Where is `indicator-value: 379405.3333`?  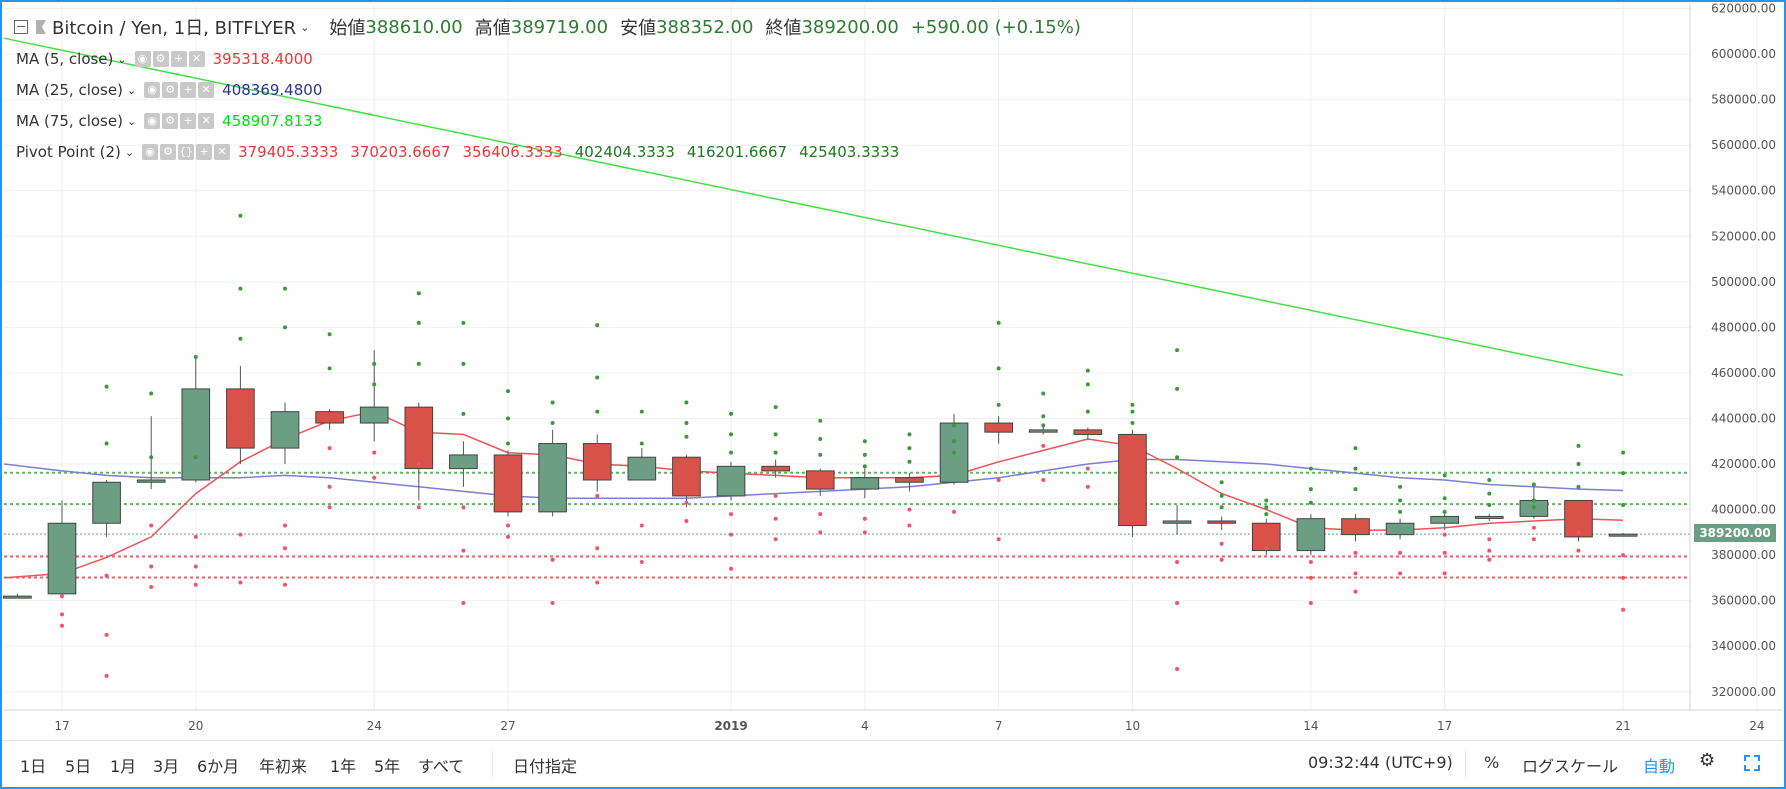 indicator-value: 379405.3333 is located at coordinates (288, 152).